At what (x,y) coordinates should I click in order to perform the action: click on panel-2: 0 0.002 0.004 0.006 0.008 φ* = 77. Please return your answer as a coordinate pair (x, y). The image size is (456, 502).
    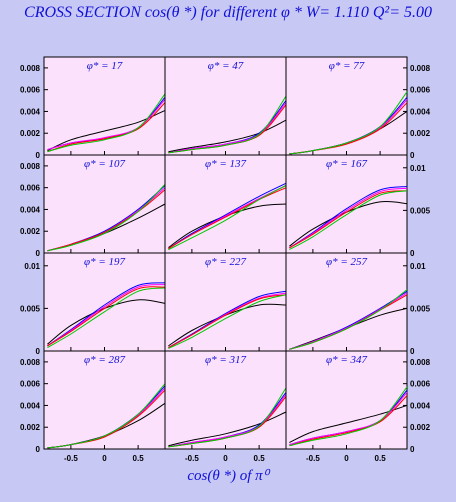
    Looking at the image, I should click on (358, 108).